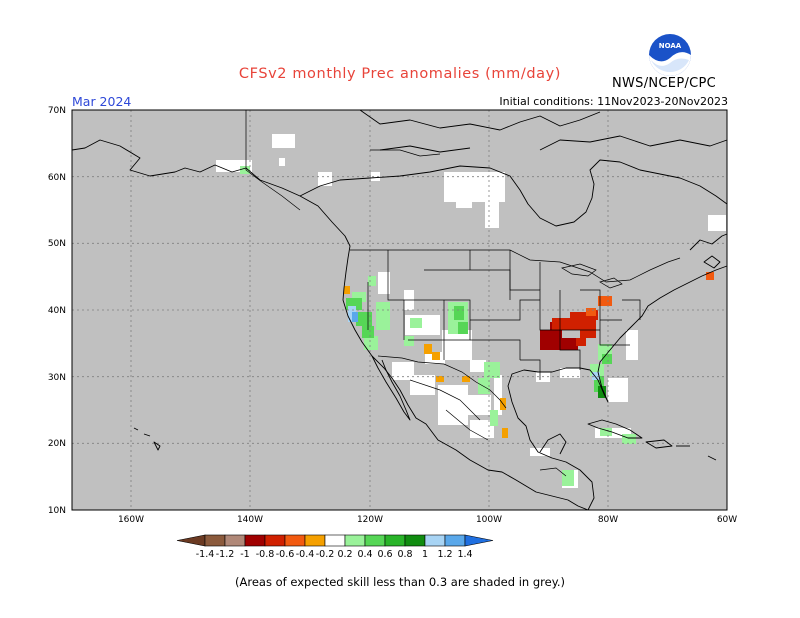 The image size is (800, 618). I want to click on lat-label: 30N, so click(57, 378).